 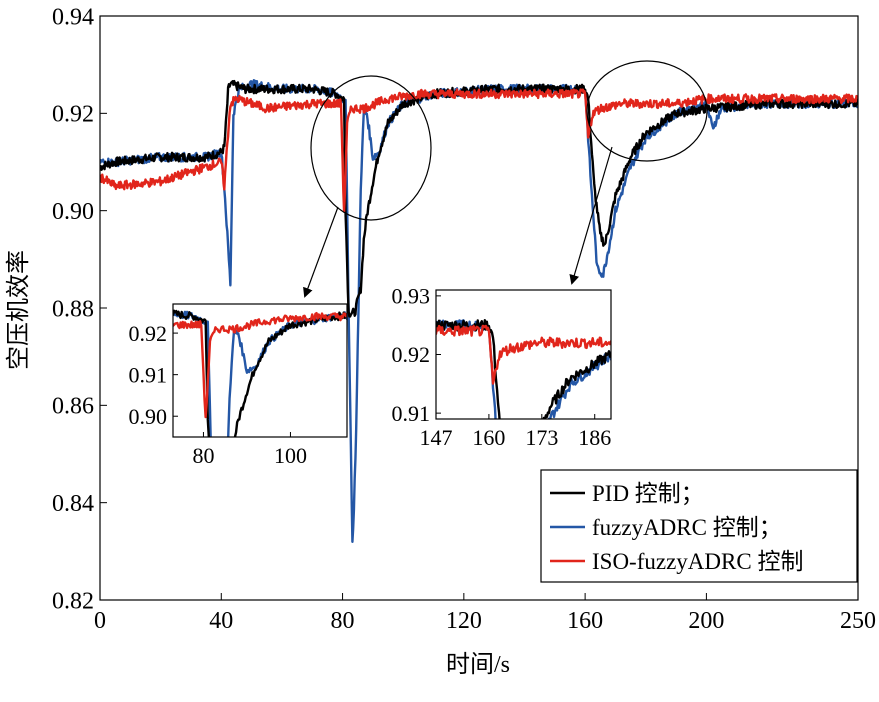 I want to click on legend-label: fuzzyADRC 控制；, so click(x=687, y=527).